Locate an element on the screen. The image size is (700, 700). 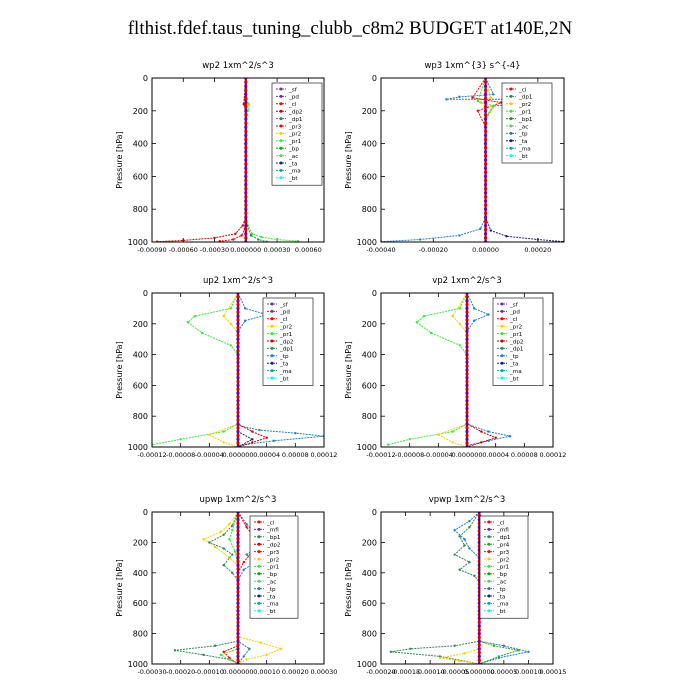
x-tick-label: 0.00020 is located at coordinates (295, 672).